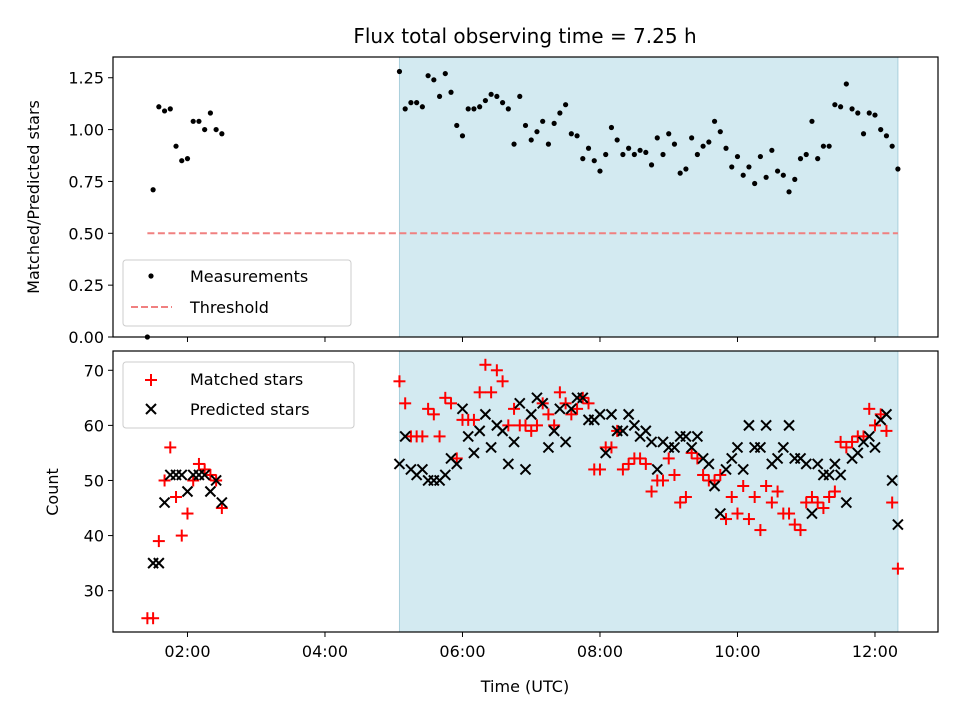  Describe the element at coordinates (187, 651) in the screenshot. I see `bottom-xtick-label: 02:00` at that location.